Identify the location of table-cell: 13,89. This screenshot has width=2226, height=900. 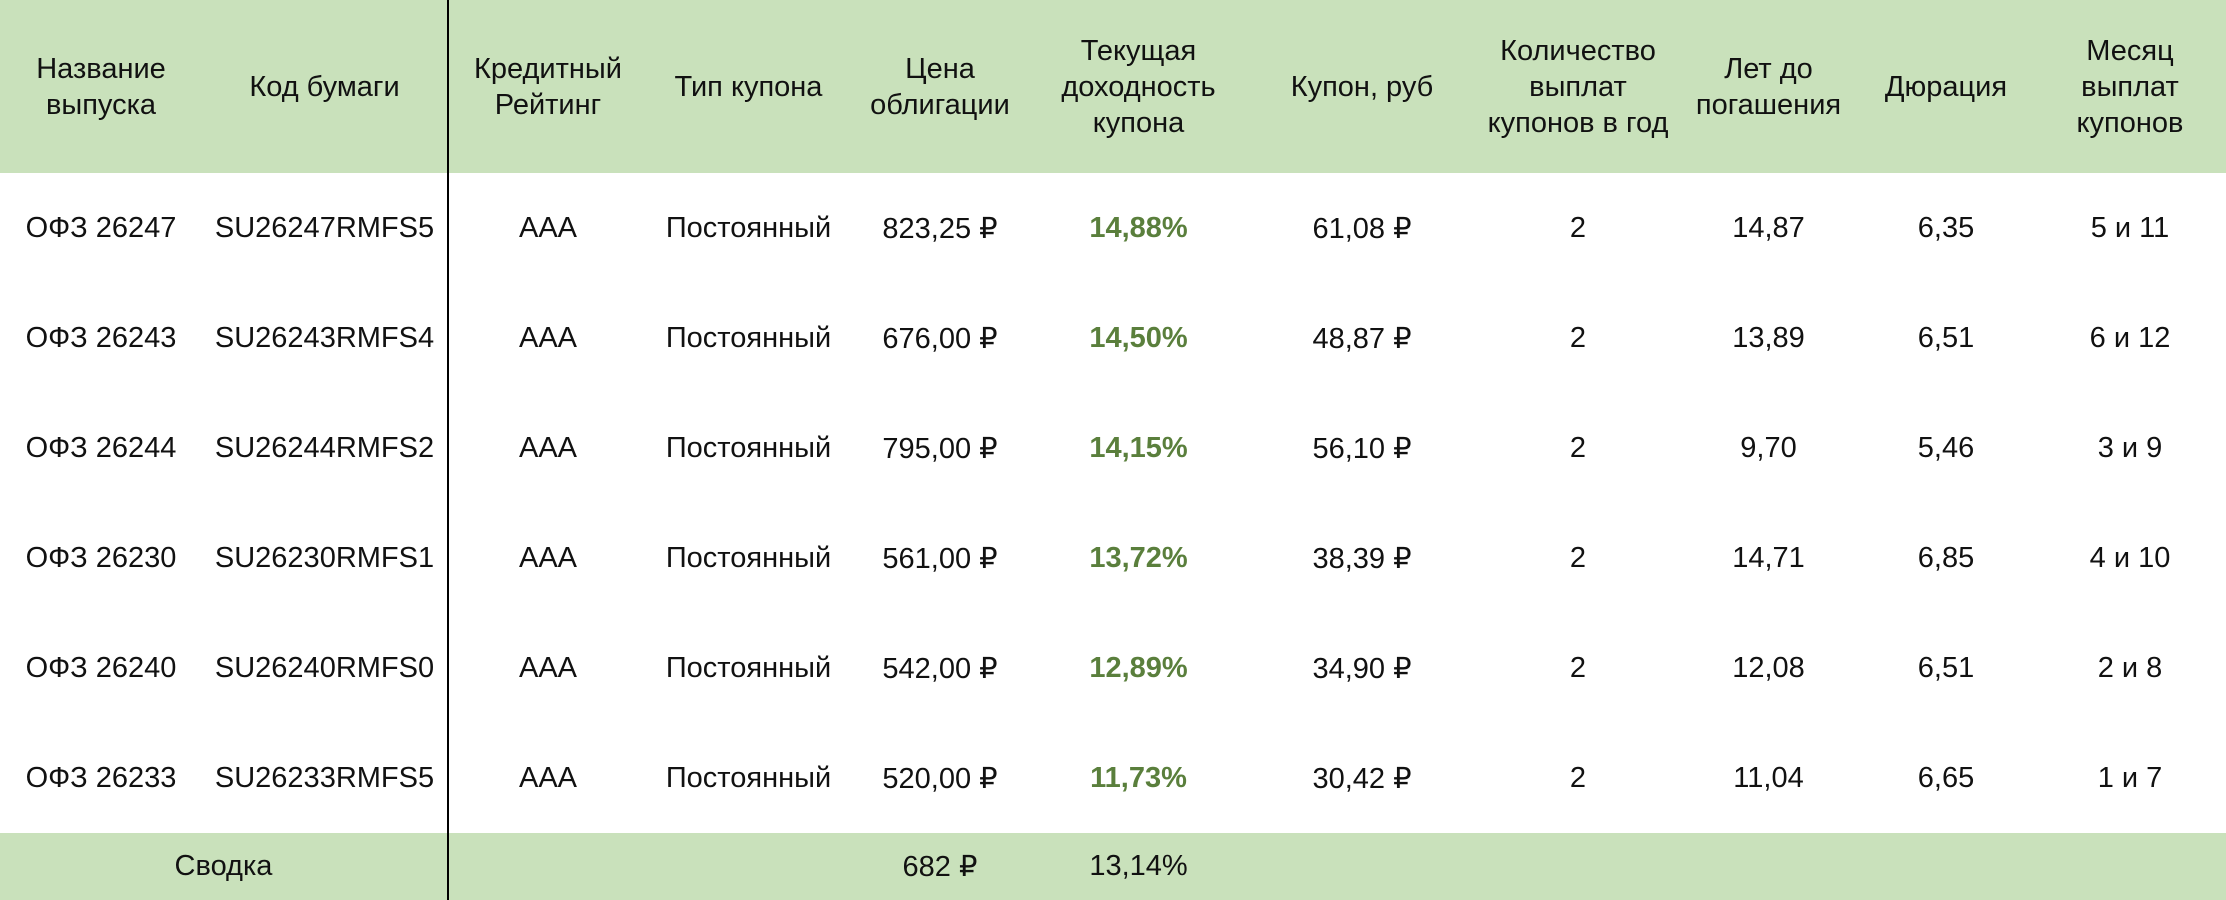
(1768, 337).